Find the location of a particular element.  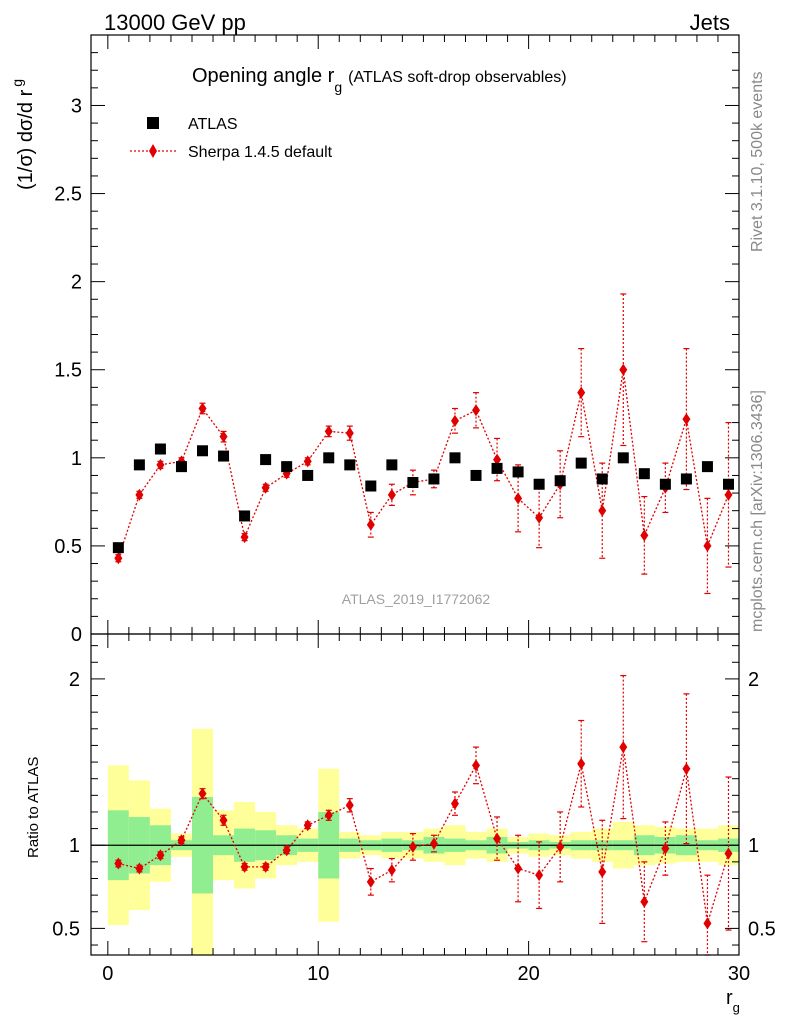

process-label: Jets is located at coordinates (710, 22).